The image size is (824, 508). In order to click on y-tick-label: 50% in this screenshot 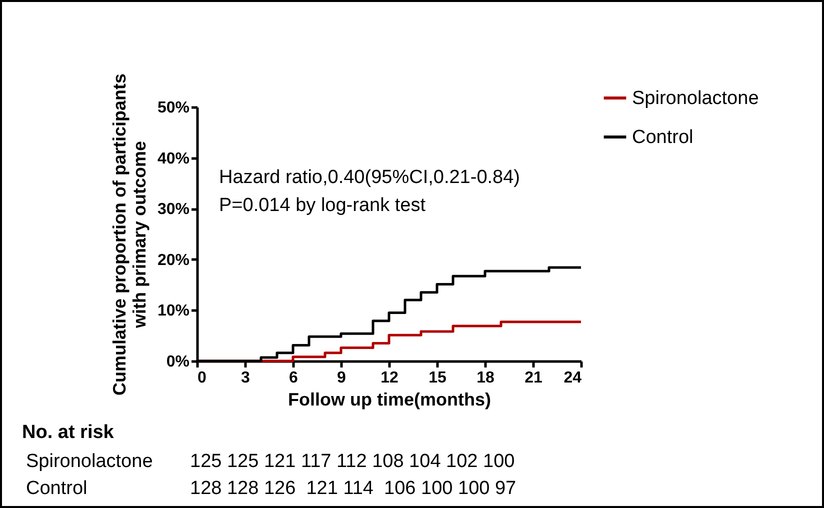, I will do `click(173, 108)`.